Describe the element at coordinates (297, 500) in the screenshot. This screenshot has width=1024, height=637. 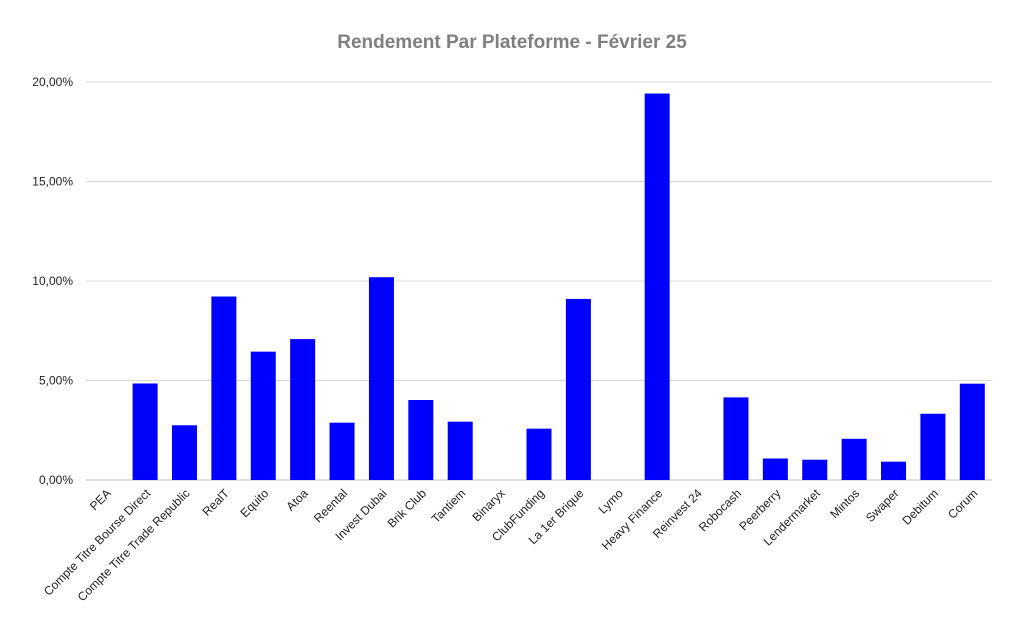
I see `x-category-label: Atoa` at that location.